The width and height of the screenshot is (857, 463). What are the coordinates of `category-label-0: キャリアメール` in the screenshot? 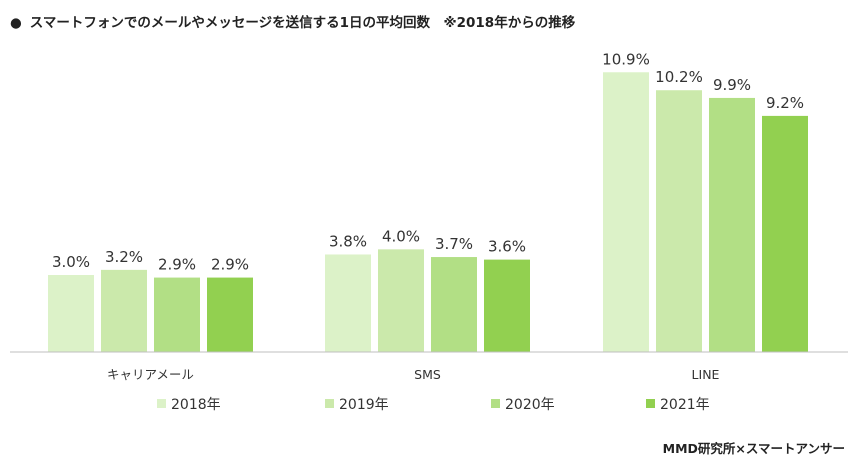 It's located at (150, 374).